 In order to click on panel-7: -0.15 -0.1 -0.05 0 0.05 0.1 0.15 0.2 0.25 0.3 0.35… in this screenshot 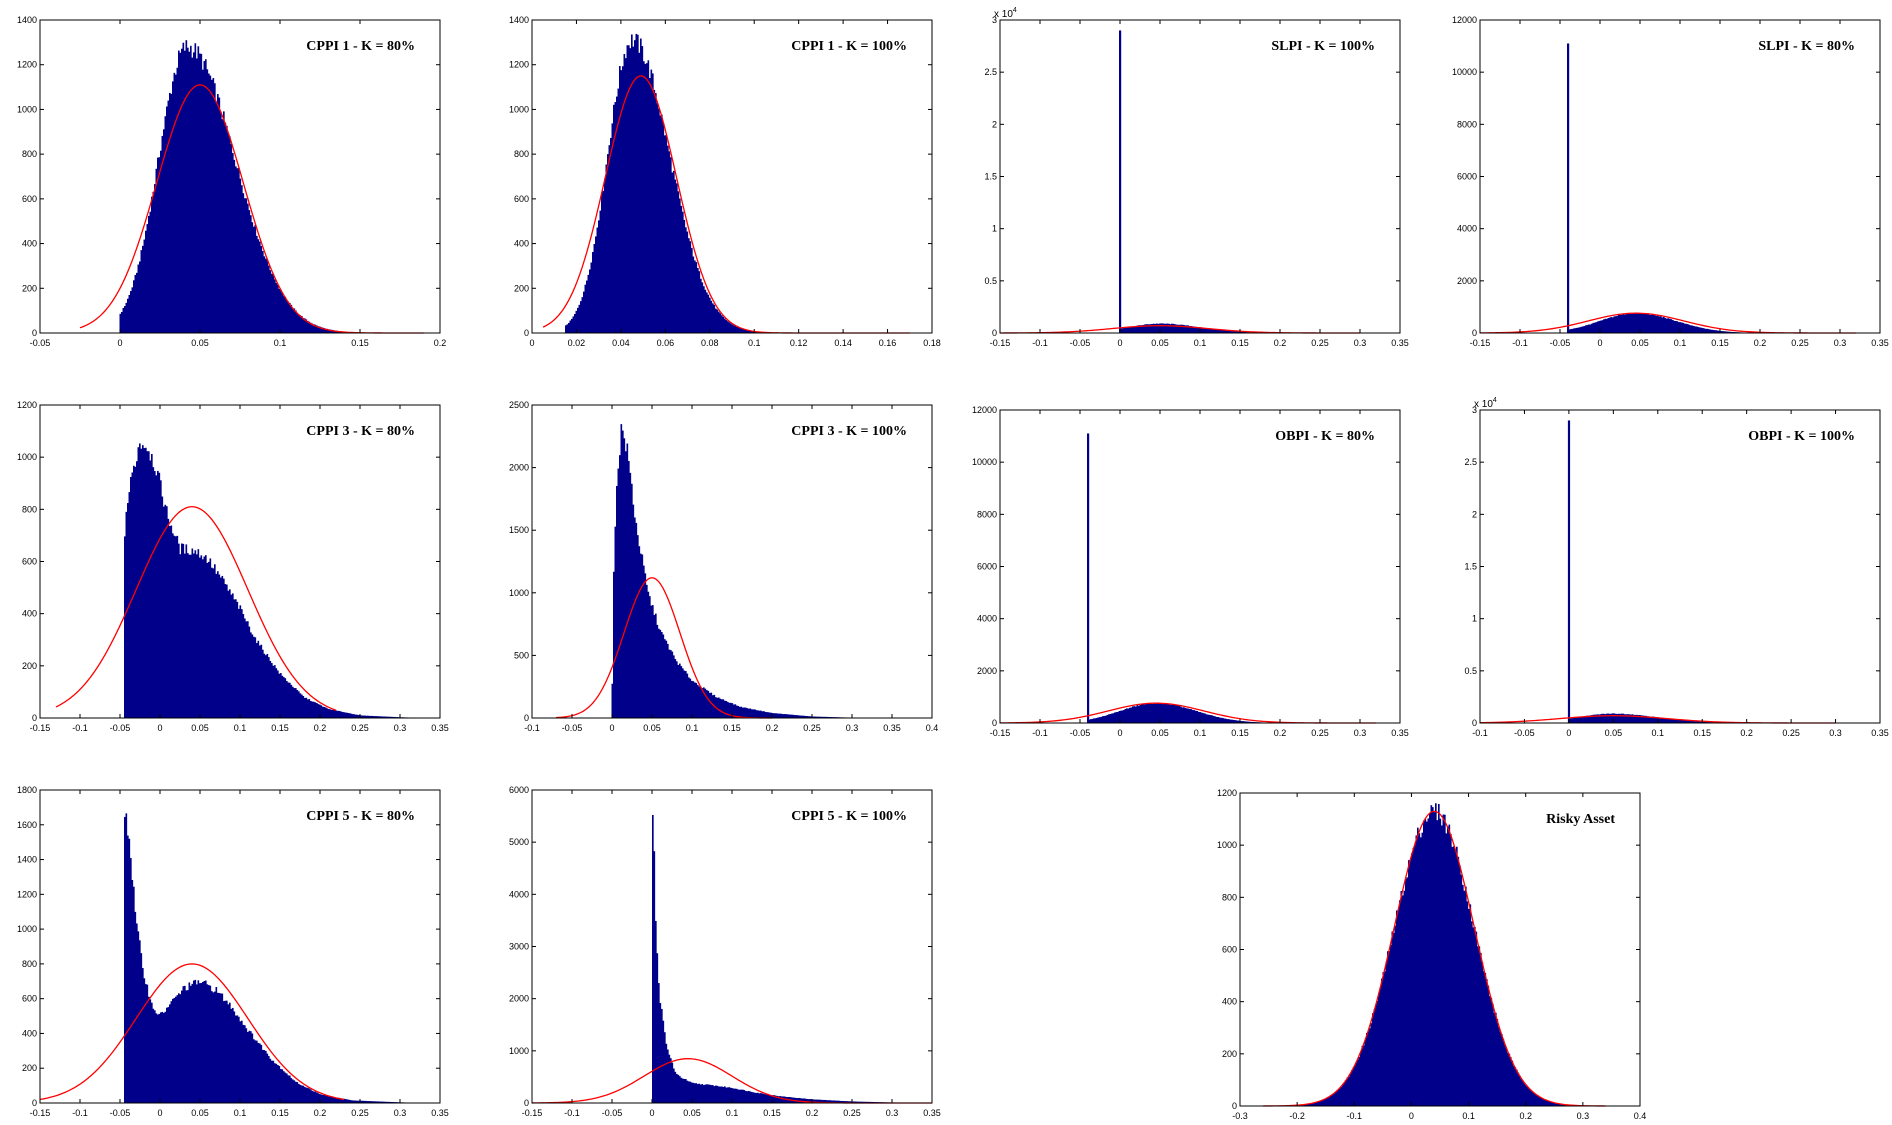, I will do `click(1190, 571)`.